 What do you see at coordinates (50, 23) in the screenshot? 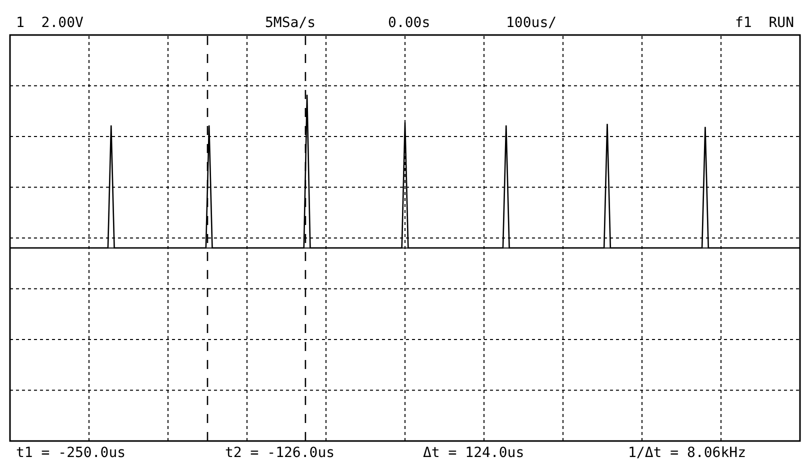
I see `text: 1 2.00V` at bounding box center [50, 23].